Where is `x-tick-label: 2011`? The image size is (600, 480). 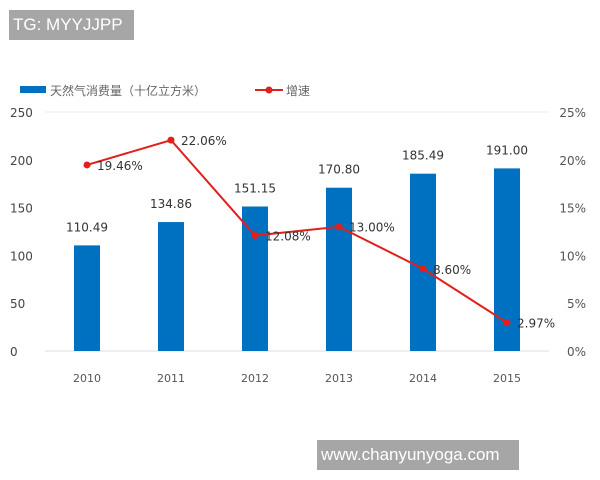 x-tick-label: 2011 is located at coordinates (171, 378).